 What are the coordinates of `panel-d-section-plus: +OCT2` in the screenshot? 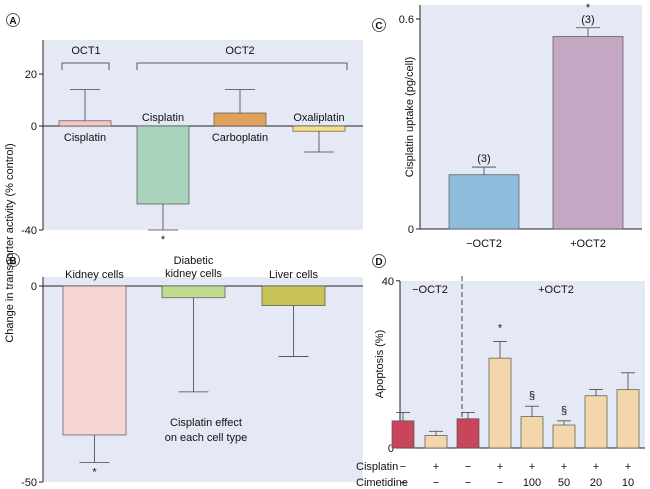 It's located at (556, 290).